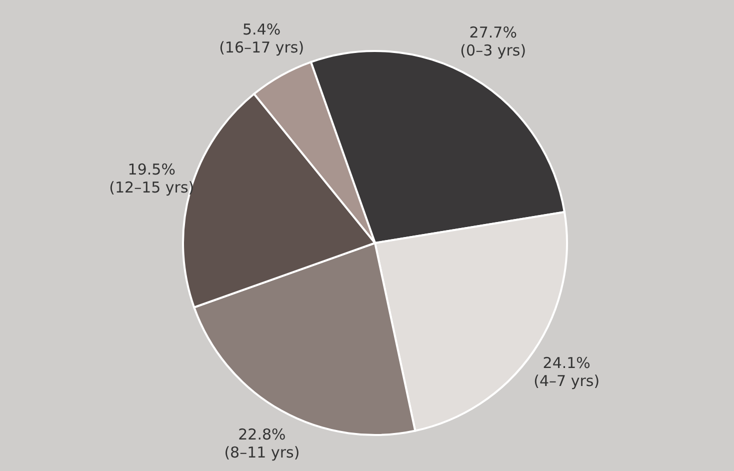 The width and height of the screenshot is (734, 471). I want to click on data-label: 19.5%, so click(152, 169).